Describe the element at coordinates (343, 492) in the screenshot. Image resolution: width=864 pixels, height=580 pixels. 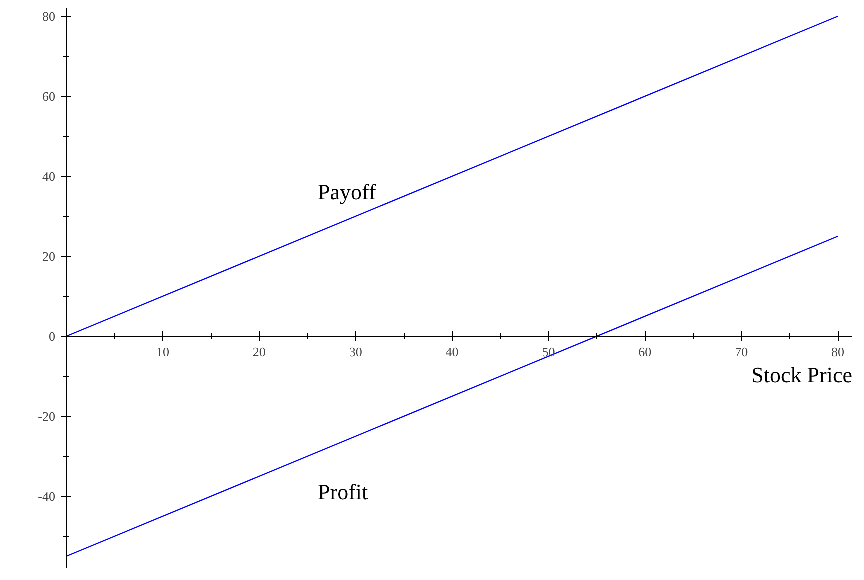
I see `series-label: Profit` at that location.